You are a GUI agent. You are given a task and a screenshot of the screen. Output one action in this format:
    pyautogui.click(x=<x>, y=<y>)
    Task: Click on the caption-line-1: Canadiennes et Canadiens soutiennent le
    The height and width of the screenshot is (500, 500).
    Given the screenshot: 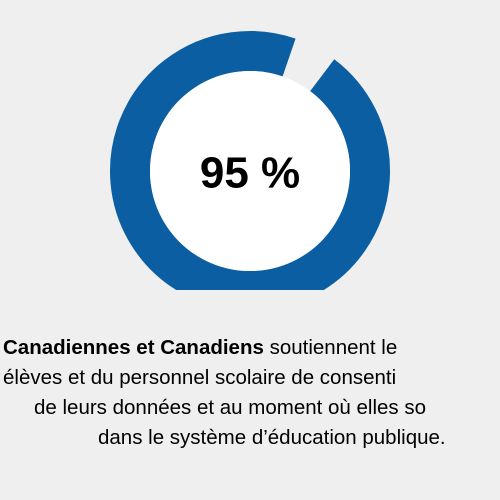 What is the action you would take?
    pyautogui.click(x=200, y=348)
    